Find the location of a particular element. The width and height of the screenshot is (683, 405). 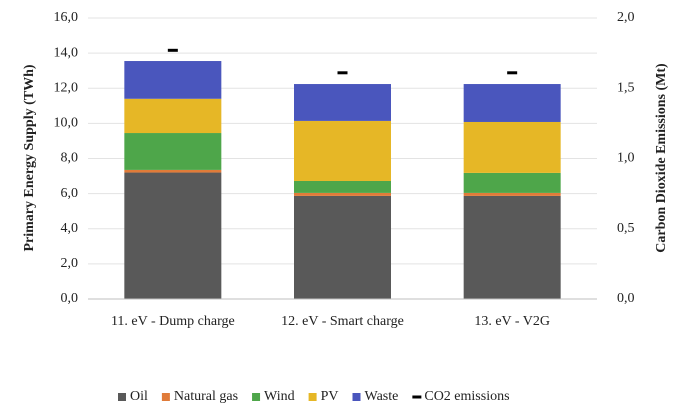

x-tick-label: 12. eV - Smart charge is located at coordinates (342, 321).